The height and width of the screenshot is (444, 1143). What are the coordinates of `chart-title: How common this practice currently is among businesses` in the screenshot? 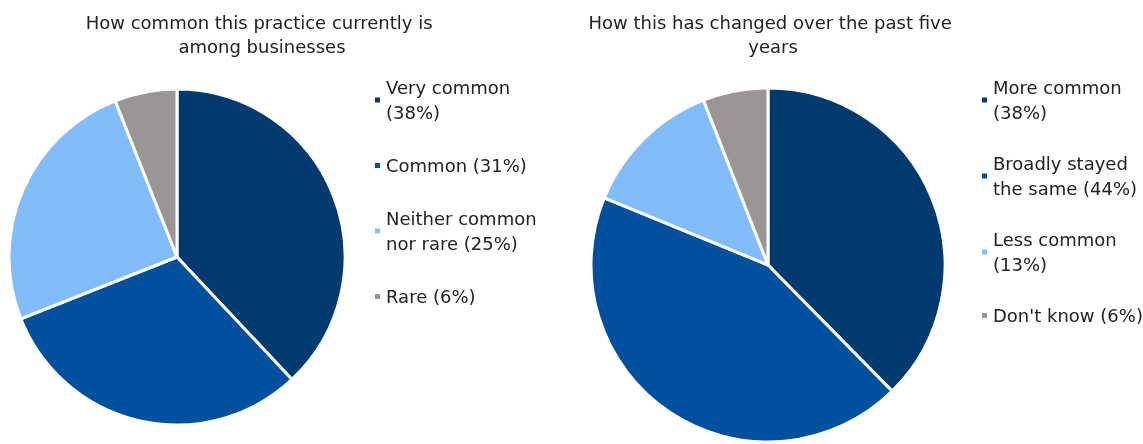 It's located at (262, 34).